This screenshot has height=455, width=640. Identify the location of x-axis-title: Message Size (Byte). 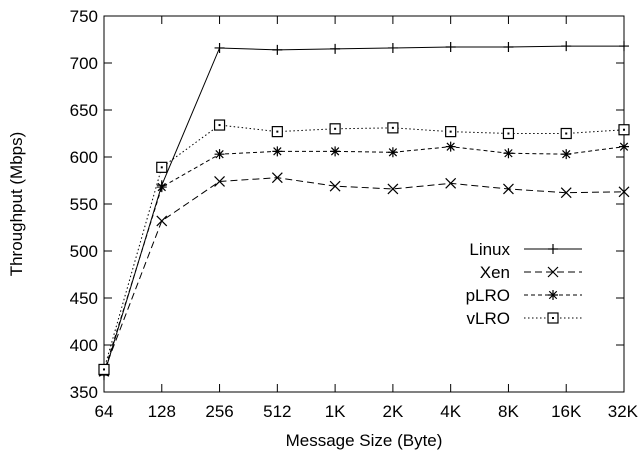
(364, 440).